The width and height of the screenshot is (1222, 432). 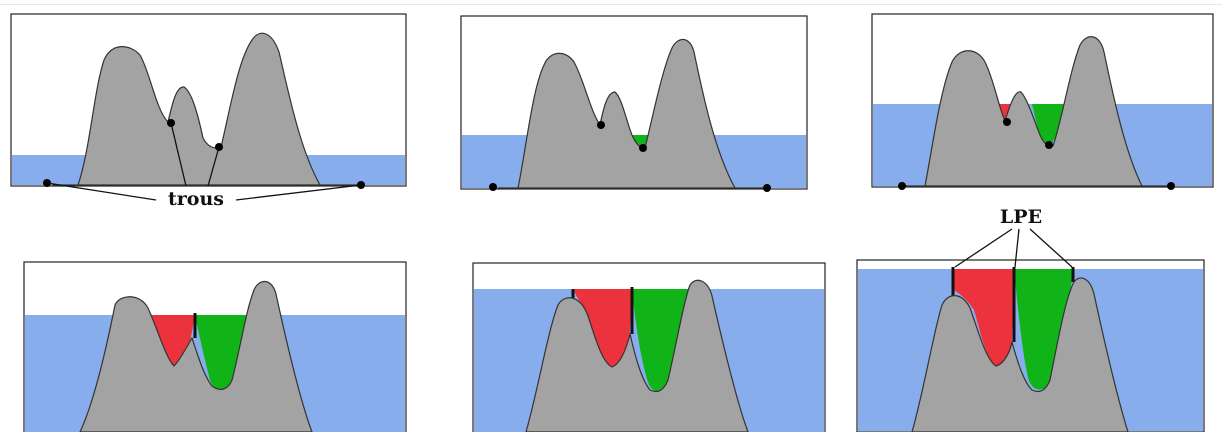 I want to click on panel-stage-1: trous, so click(x=208, y=111).